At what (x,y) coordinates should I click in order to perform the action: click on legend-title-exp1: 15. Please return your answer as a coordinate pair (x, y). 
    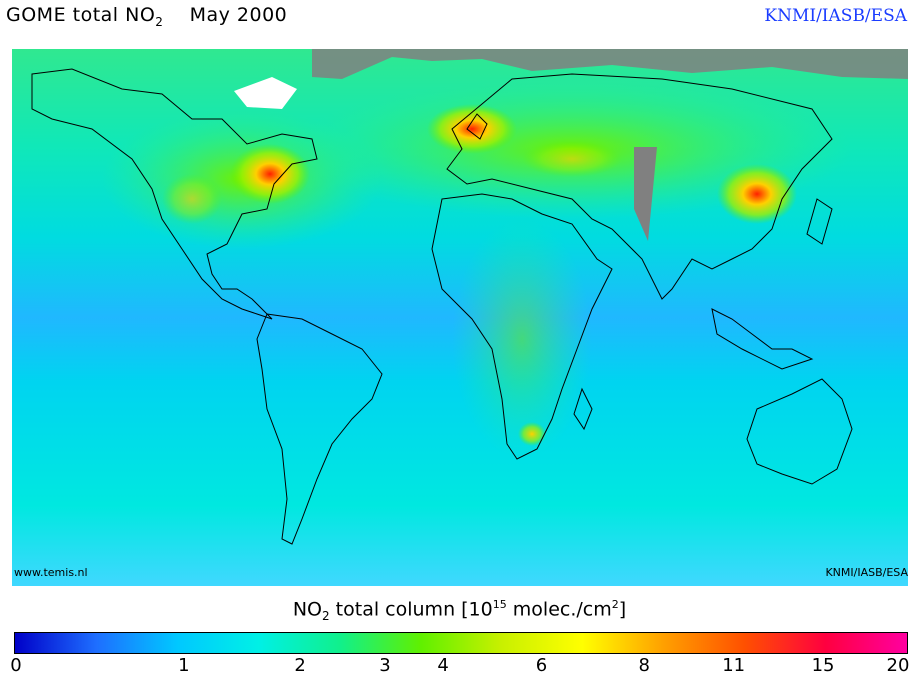
    Looking at the image, I should click on (499, 604).